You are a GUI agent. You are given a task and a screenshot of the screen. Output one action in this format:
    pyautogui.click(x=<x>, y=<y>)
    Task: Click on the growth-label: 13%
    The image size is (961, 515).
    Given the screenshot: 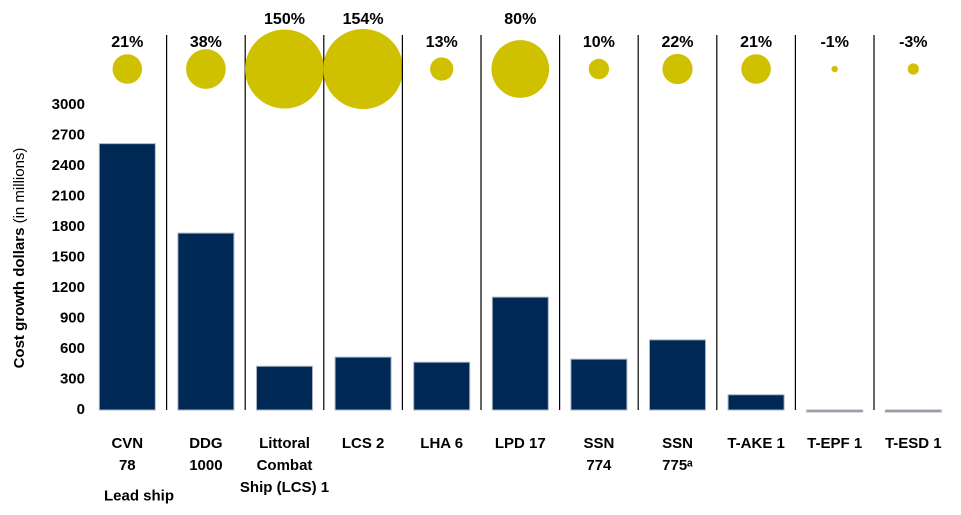 What is the action you would take?
    pyautogui.click(x=442, y=42)
    